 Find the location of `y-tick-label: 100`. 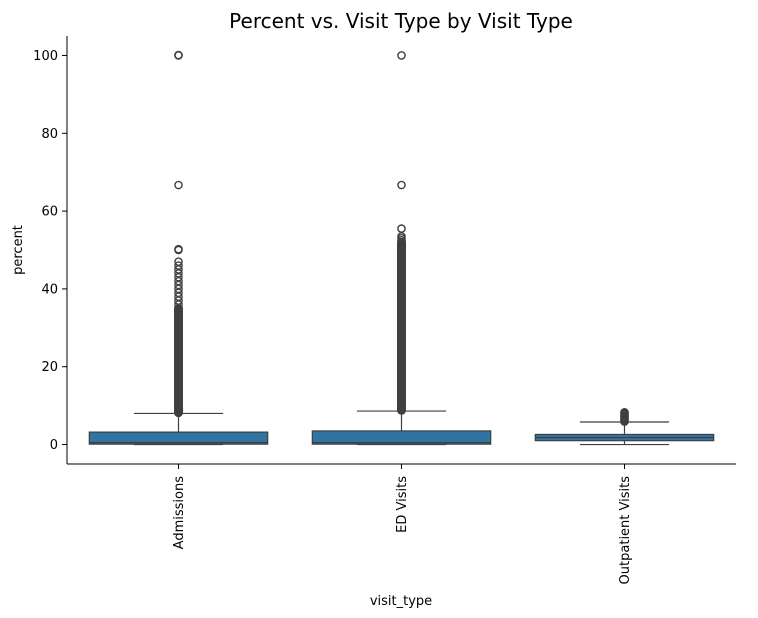

y-tick-label: 100 is located at coordinates (45, 56).